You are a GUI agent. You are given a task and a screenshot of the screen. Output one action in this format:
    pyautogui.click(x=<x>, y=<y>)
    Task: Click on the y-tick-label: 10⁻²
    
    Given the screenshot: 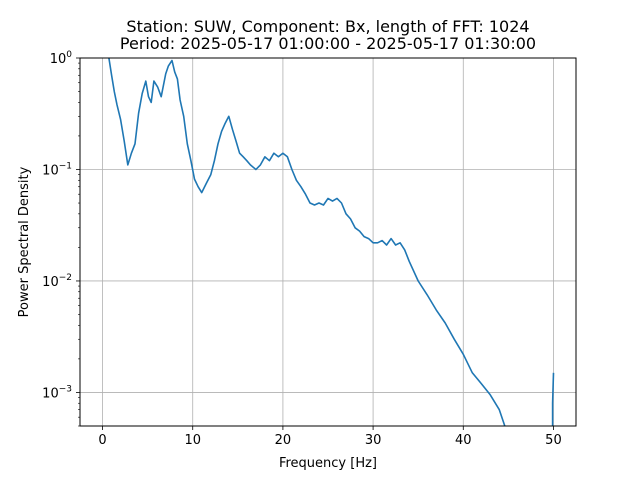 What is the action you would take?
    pyautogui.click(x=57, y=281)
    